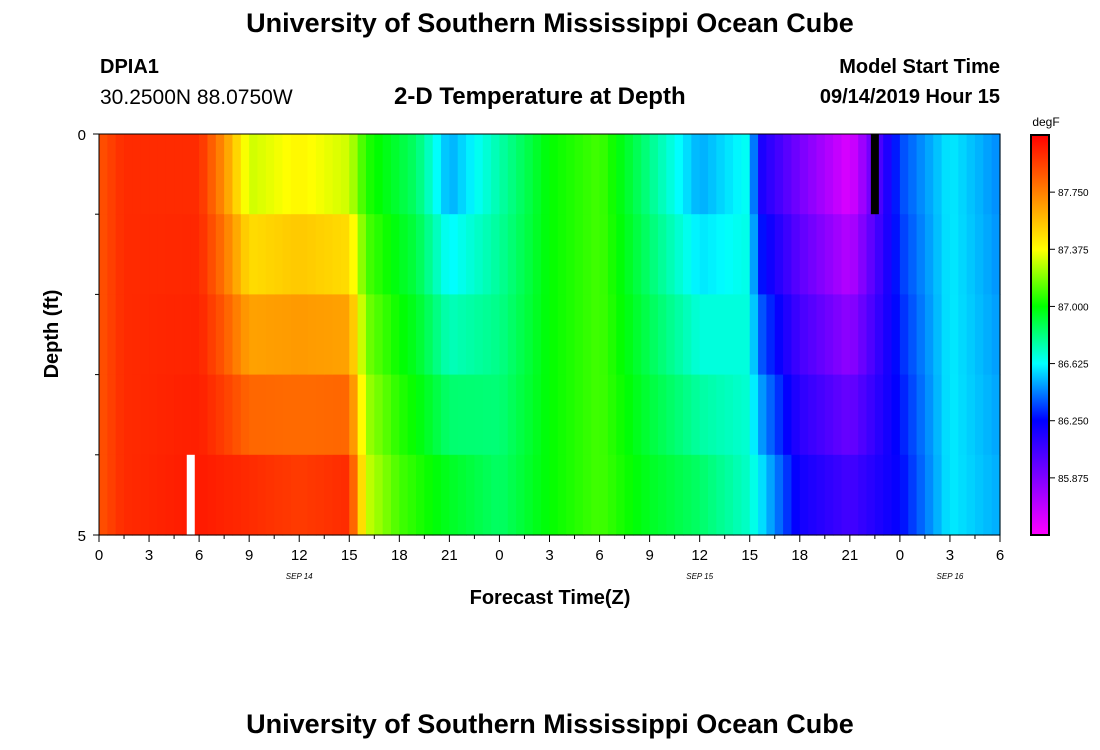 The height and width of the screenshot is (750, 1100). I want to click on colorbar-ticks: 87.750 87.375 87.000 86.625 86.250 85.875, so click(1069, 336).